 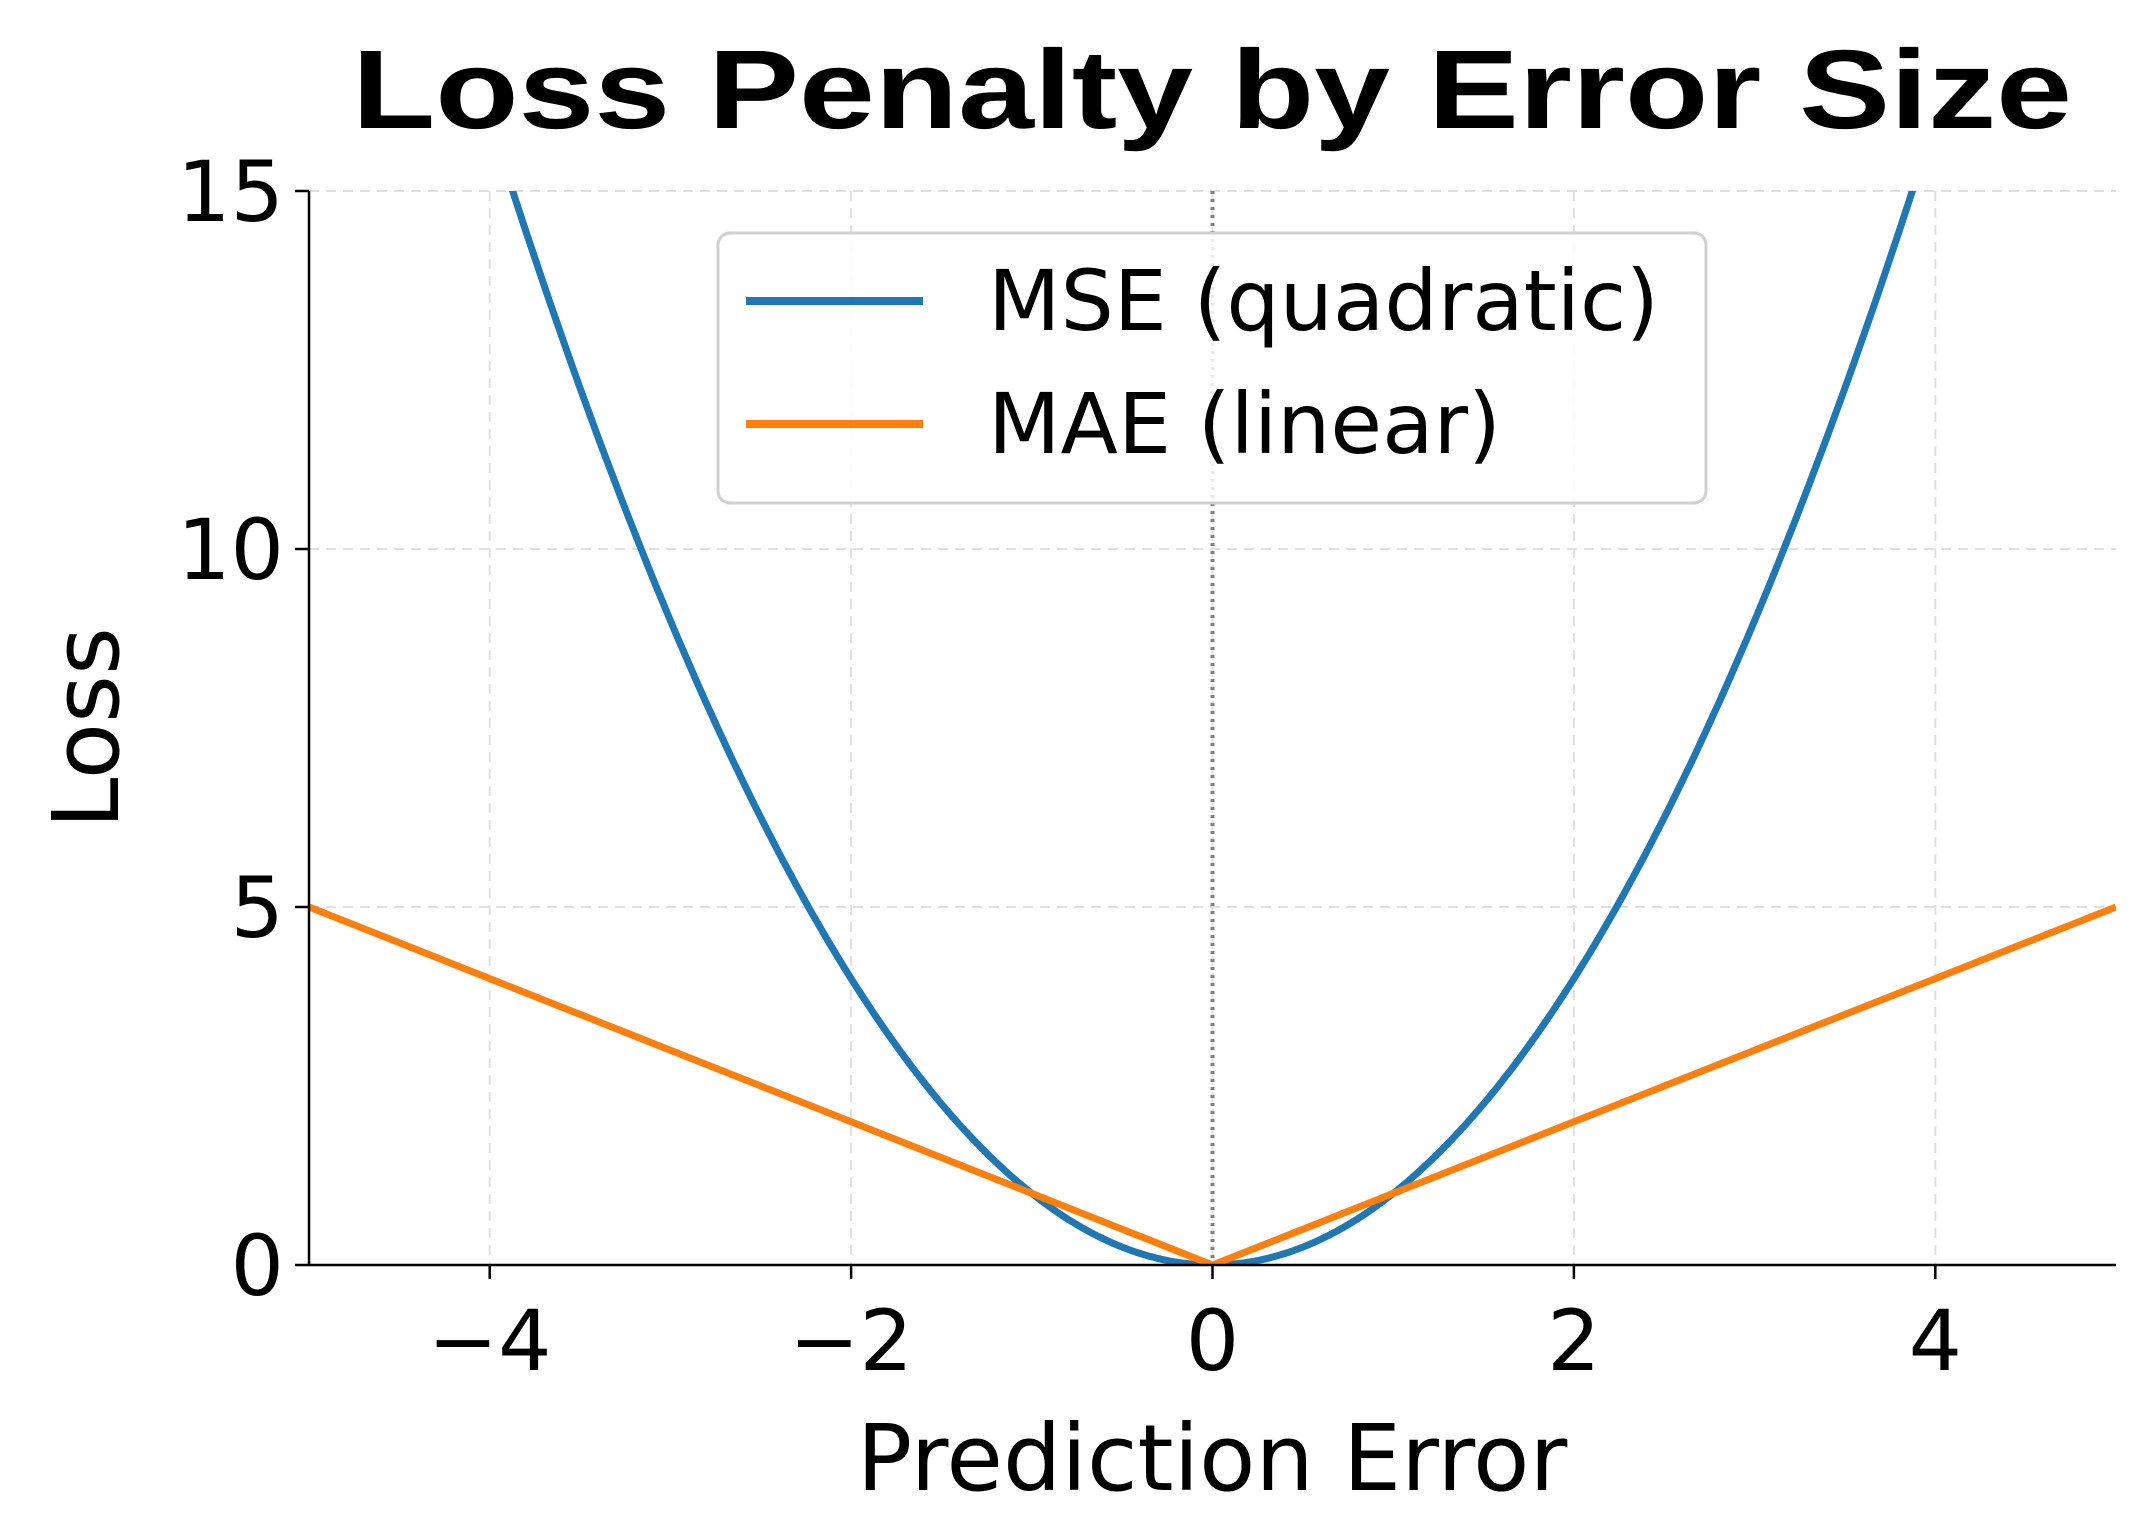 What do you see at coordinates (1212, 1458) in the screenshot?
I see `x-axis-label: Prediction Error` at bounding box center [1212, 1458].